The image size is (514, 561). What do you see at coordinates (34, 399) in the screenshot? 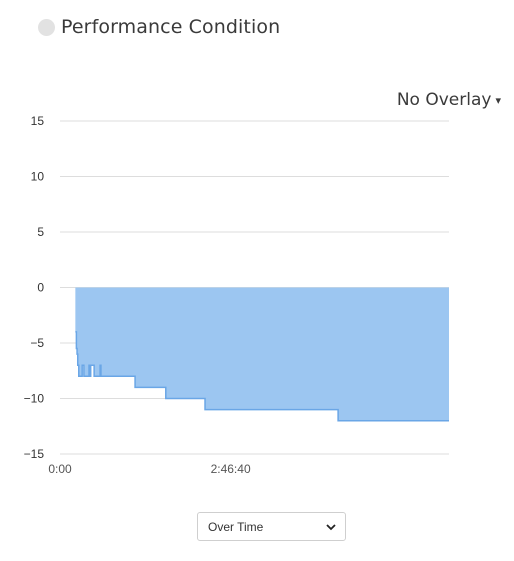
I see `y-tick-label: −10` at bounding box center [34, 399].